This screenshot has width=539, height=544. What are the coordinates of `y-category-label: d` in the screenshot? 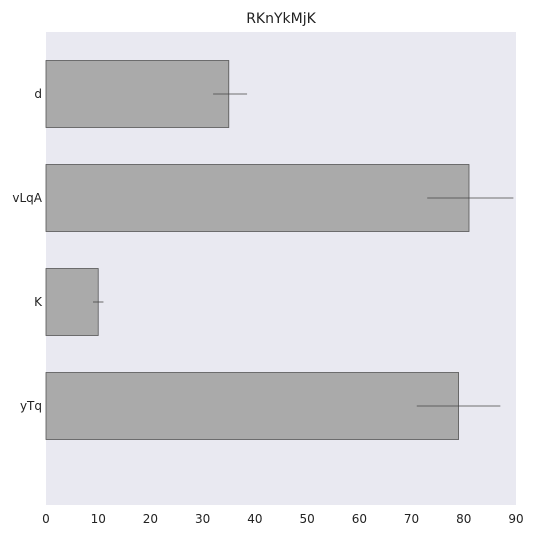 It's located at (38, 94).